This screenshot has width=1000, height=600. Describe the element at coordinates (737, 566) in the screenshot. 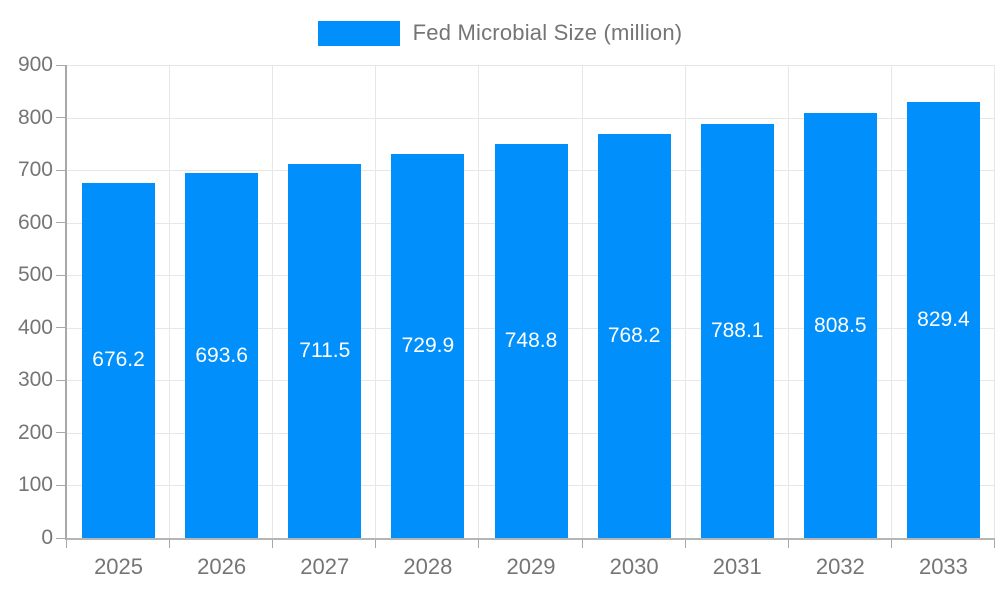

I see `x-axis-tick-label: 2031` at that location.